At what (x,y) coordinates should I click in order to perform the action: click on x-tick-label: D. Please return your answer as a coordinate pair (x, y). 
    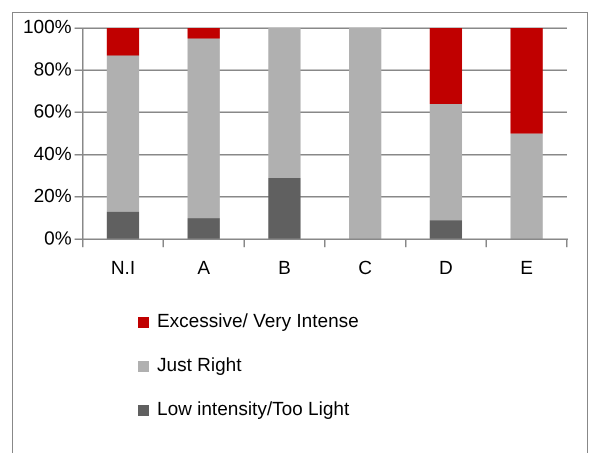
    Looking at the image, I should click on (446, 268).